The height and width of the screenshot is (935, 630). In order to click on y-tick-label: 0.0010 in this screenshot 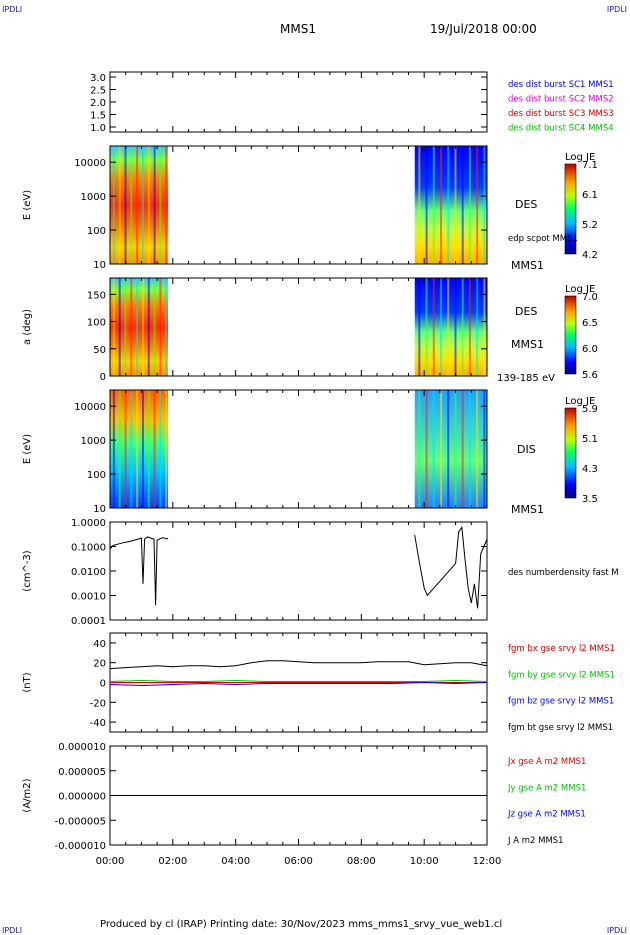, I will do `click(88, 597)`.